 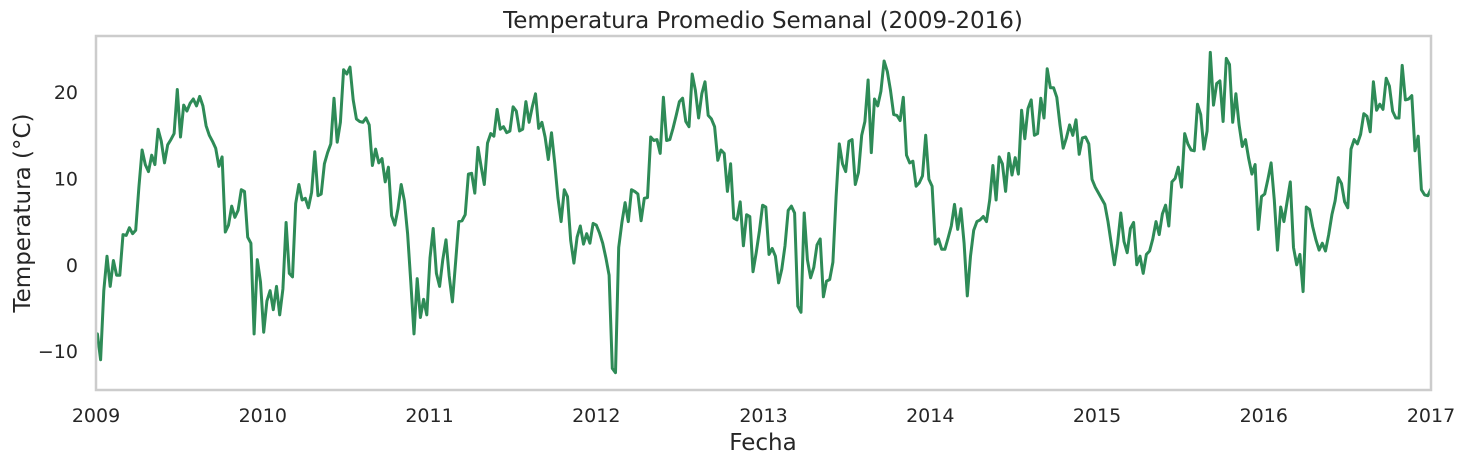 What do you see at coordinates (66, 93) in the screenshot?
I see `y-tick-label: 20` at bounding box center [66, 93].